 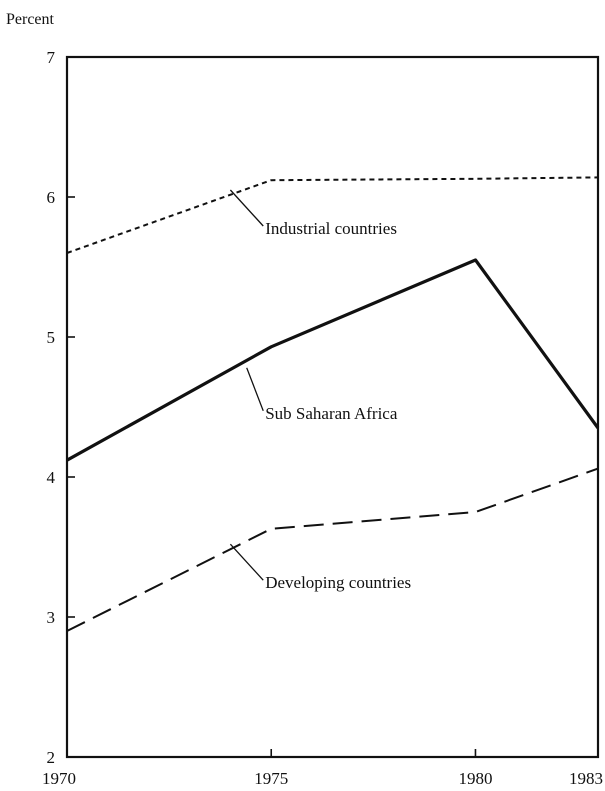 What do you see at coordinates (331, 413) in the screenshot?
I see `series-label: Sub Saharan Africa` at bounding box center [331, 413].